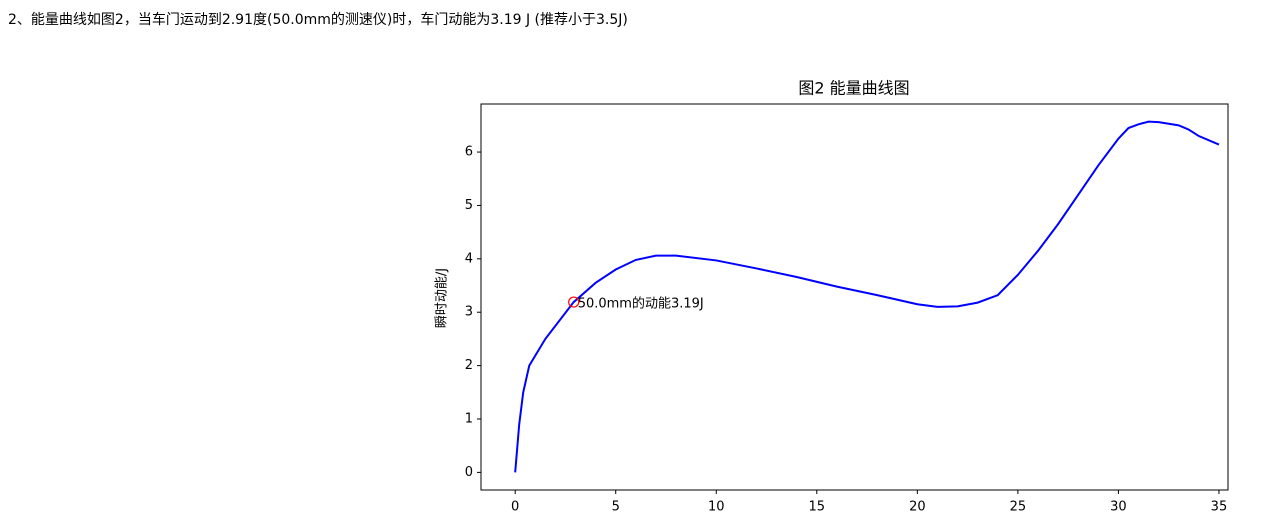 The width and height of the screenshot is (1273, 524). Describe the element at coordinates (469, 152) in the screenshot. I see `y-tick-label: 6` at that location.